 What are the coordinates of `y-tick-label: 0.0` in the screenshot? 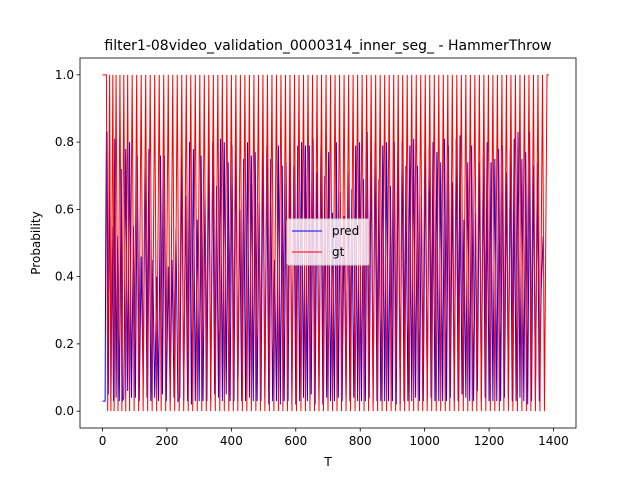 It's located at (64, 411).